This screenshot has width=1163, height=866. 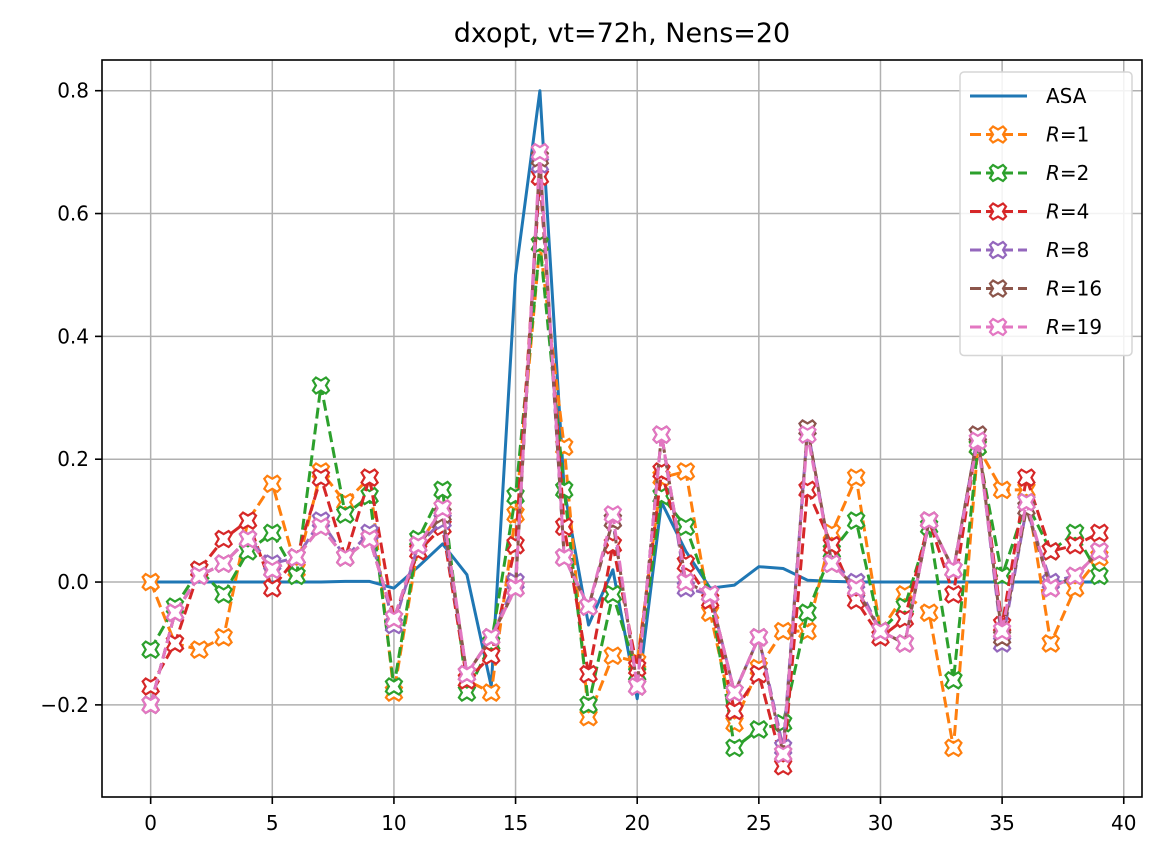 I want to click on legend-label: R=4, so click(x=1067, y=212).